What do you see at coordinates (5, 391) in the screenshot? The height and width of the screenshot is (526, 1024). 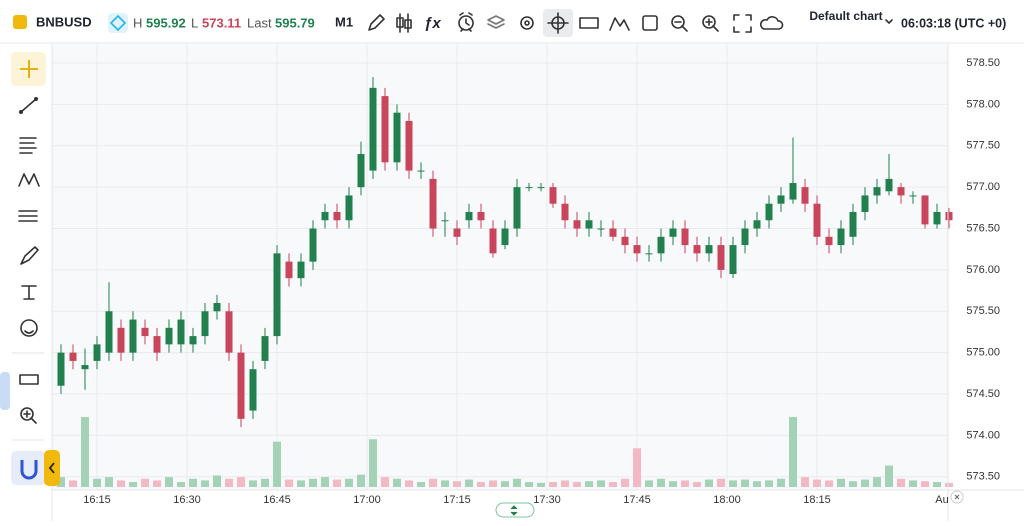 I see `left-panel-handle` at bounding box center [5, 391].